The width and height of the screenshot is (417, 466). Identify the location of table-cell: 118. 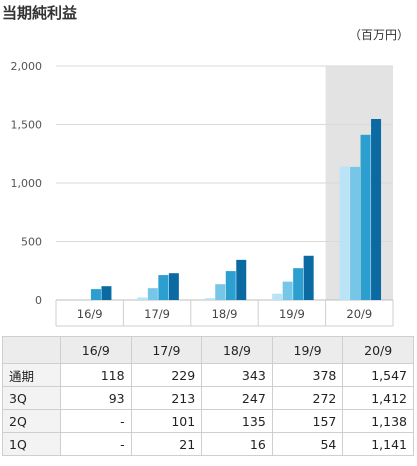
(96, 375).